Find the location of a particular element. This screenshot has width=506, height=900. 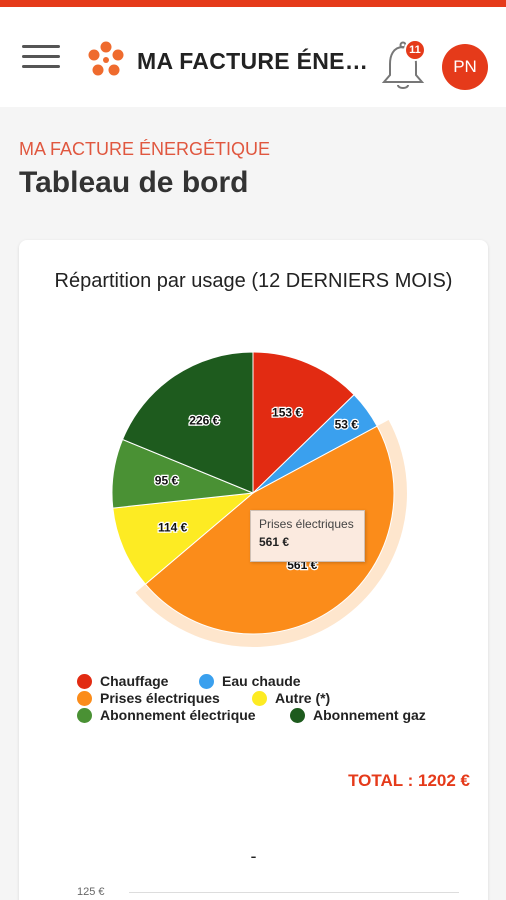

hamburger-menu-icon is located at coordinates (42, 58).